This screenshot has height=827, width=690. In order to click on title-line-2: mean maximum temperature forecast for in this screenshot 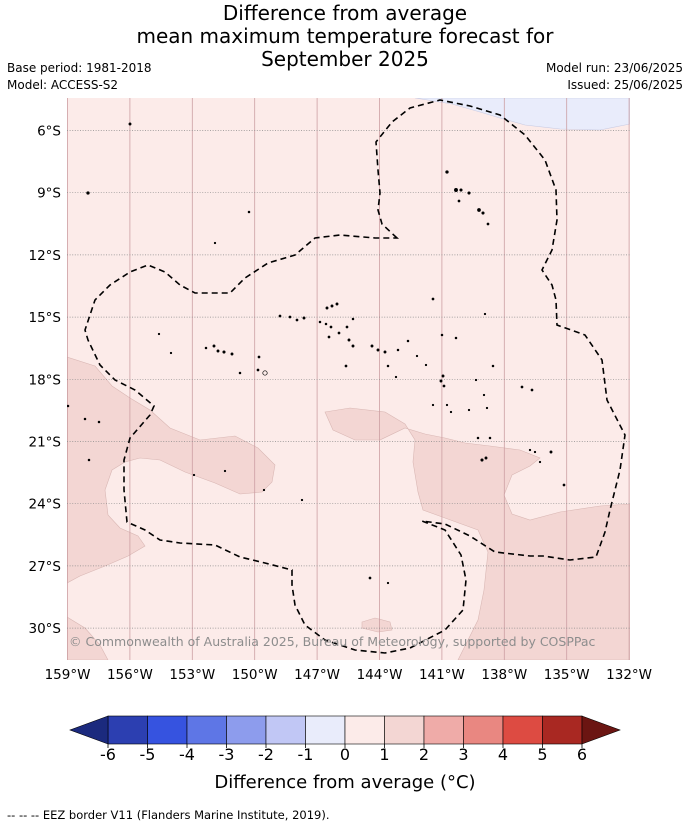, I will do `click(345, 36)`.